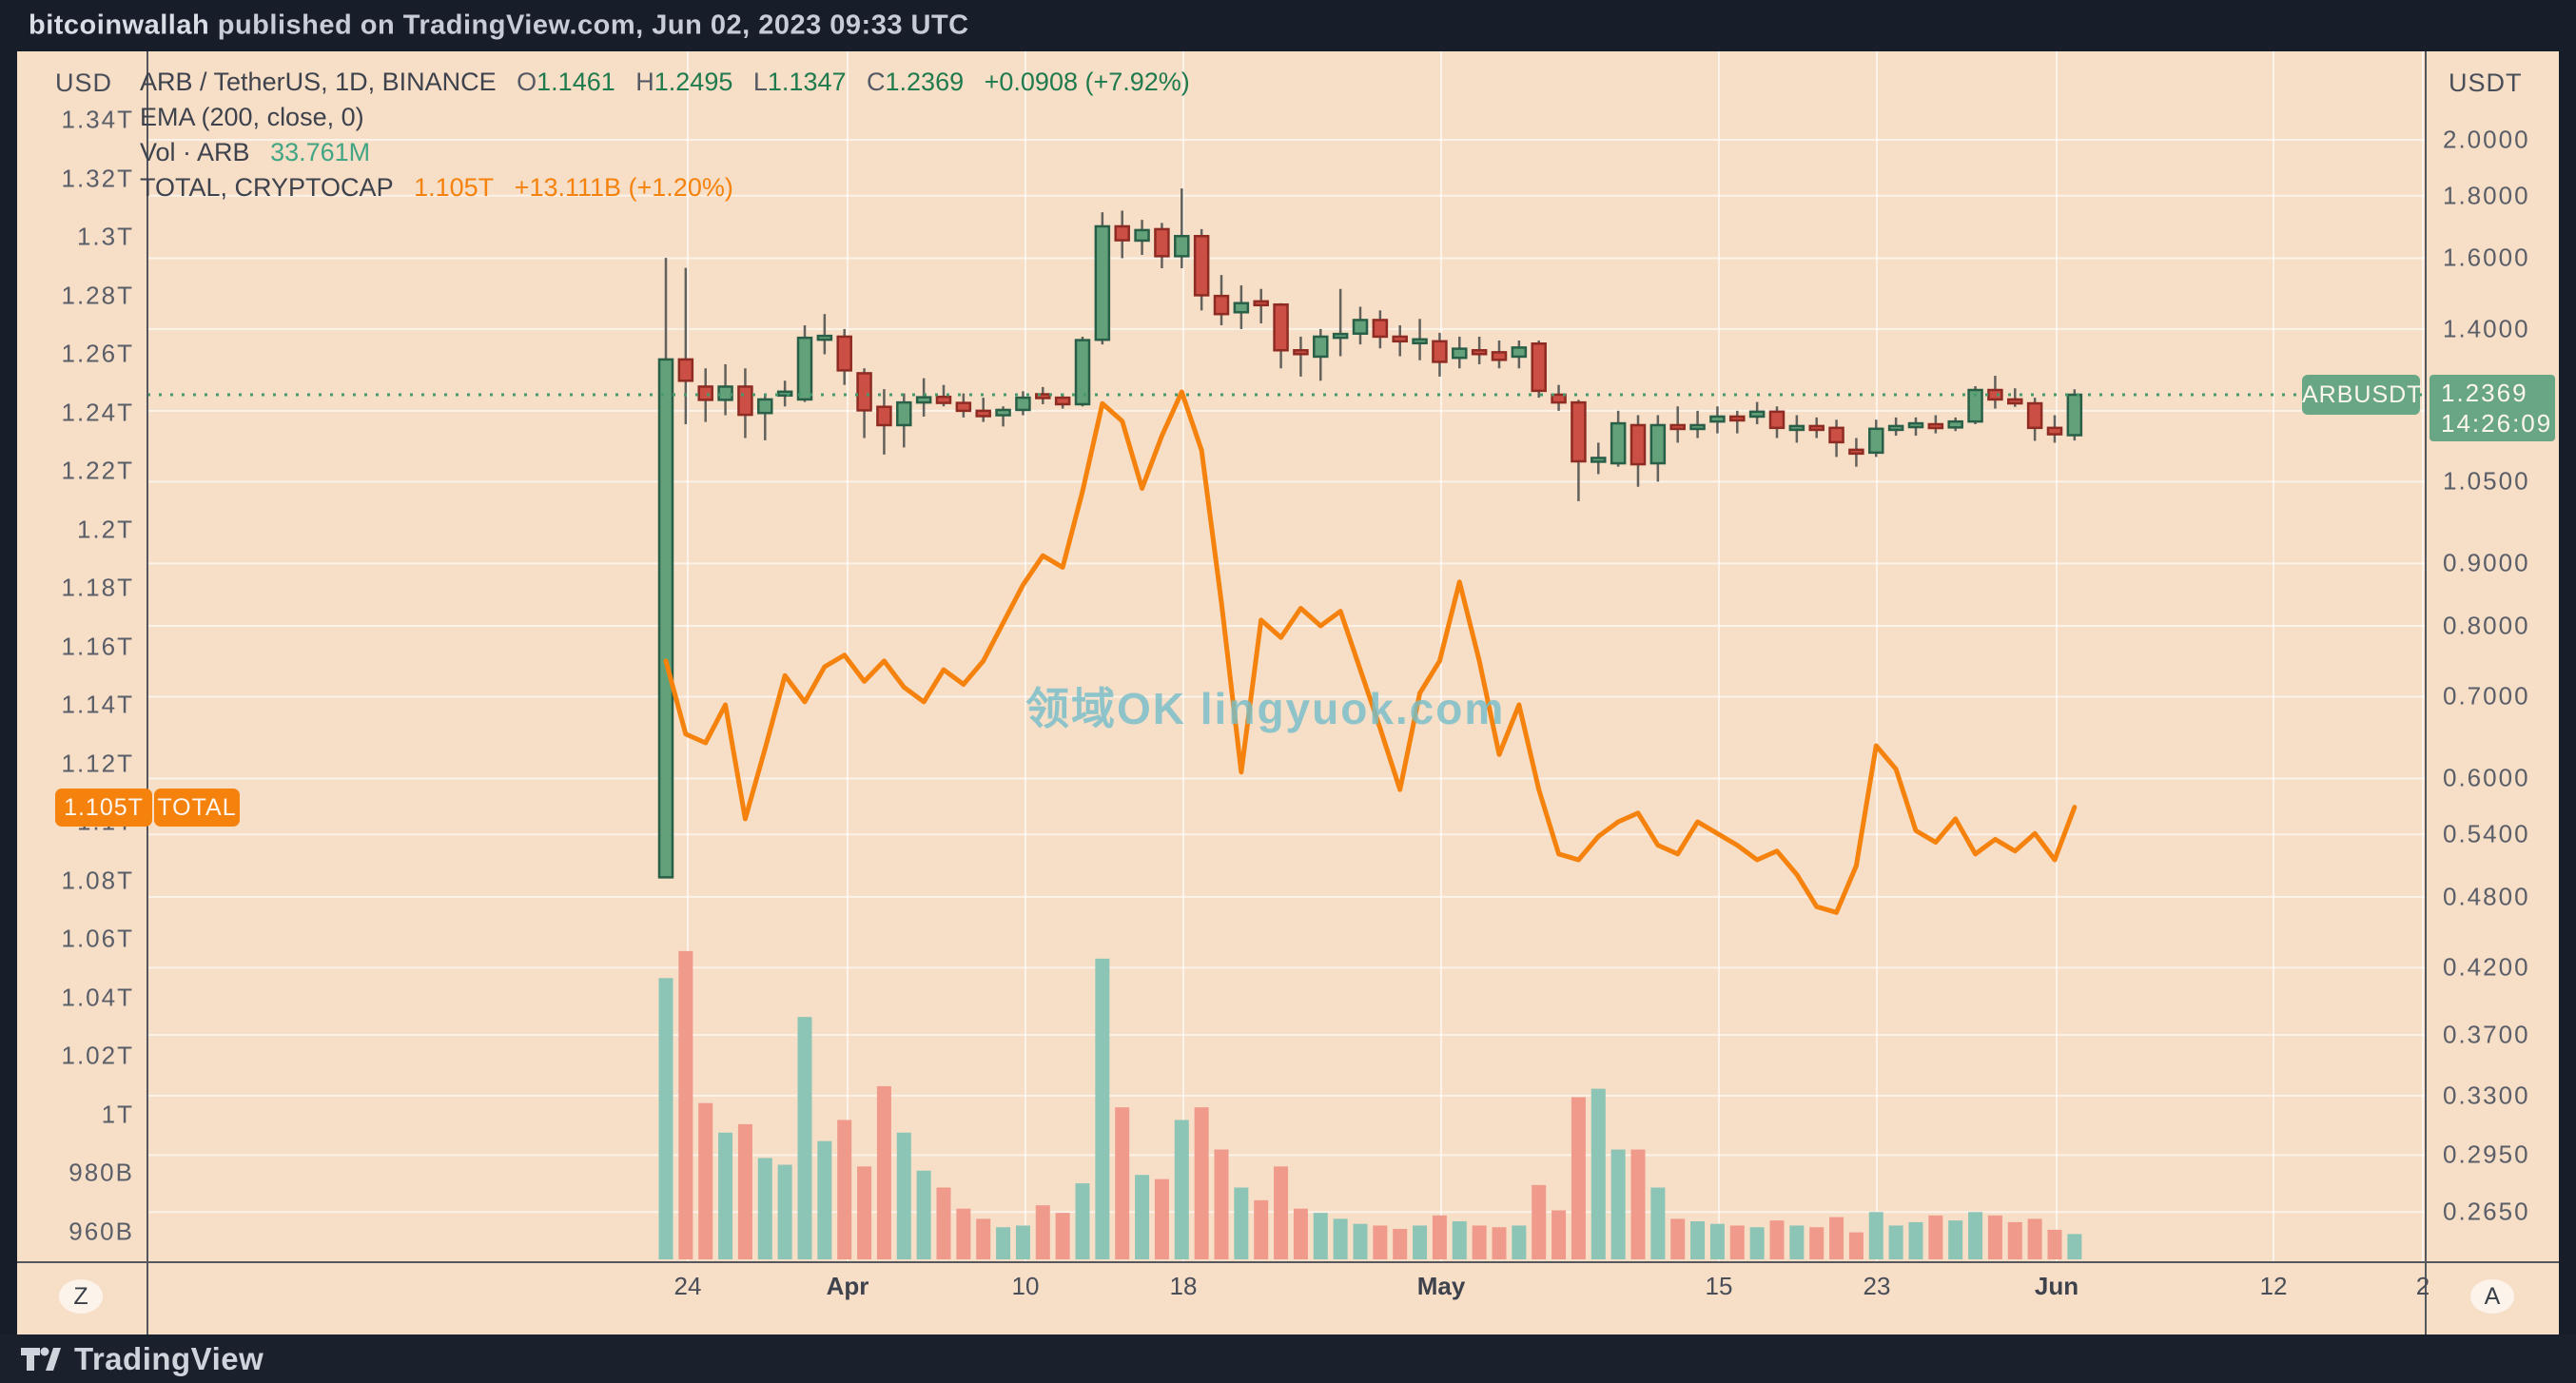 This screenshot has height=1383, width=2576. Describe the element at coordinates (195, 152) in the screenshot. I see `volume-label: Vol · ARB` at that location.